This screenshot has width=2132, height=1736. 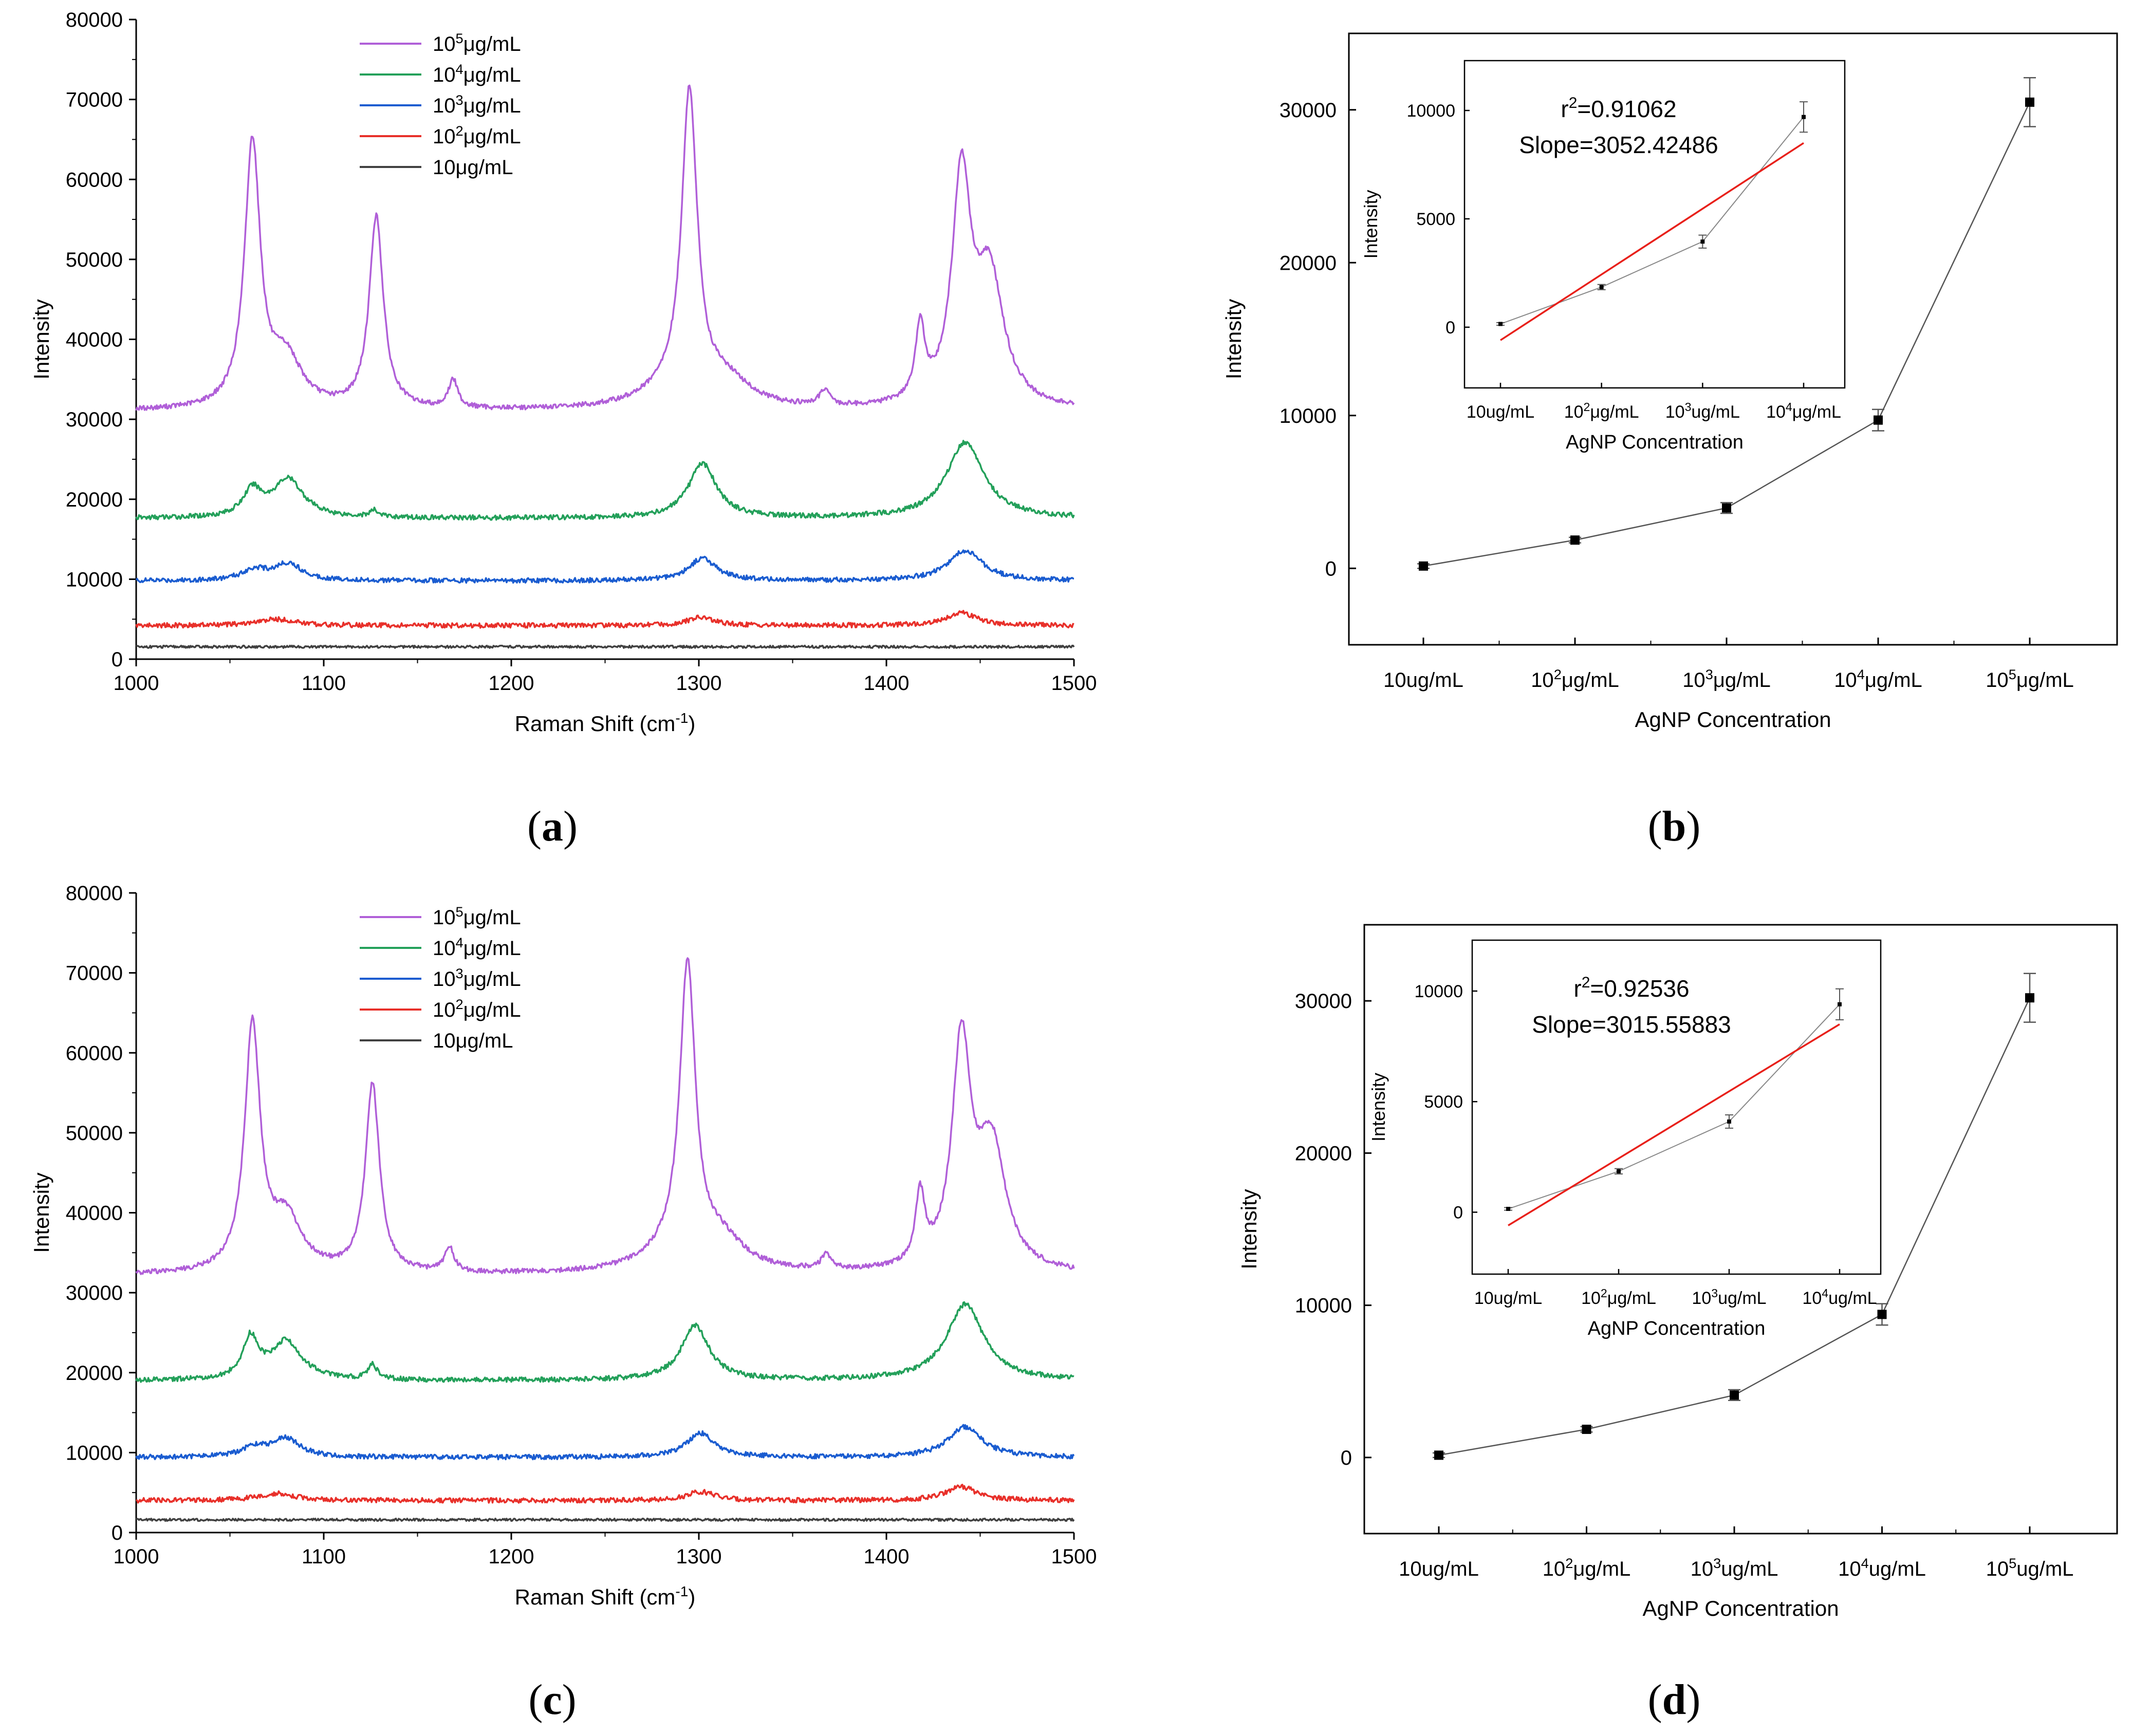 I want to click on legend-label-3: 103μg/mL, so click(x=477, y=978).